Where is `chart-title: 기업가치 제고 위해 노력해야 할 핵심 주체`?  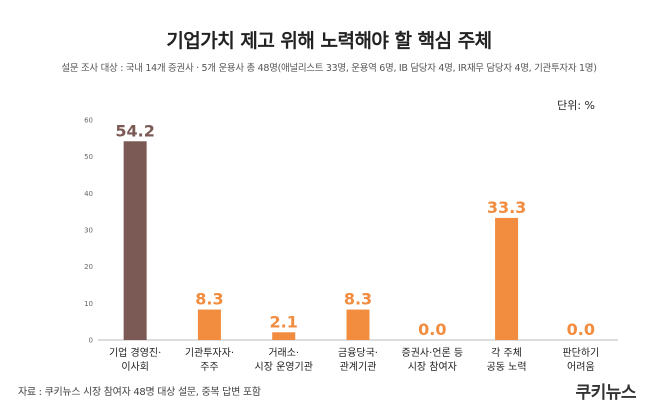
chart-title: 기업가치 제고 위해 노력해야 할 핵심 주체 is located at coordinates (329, 41).